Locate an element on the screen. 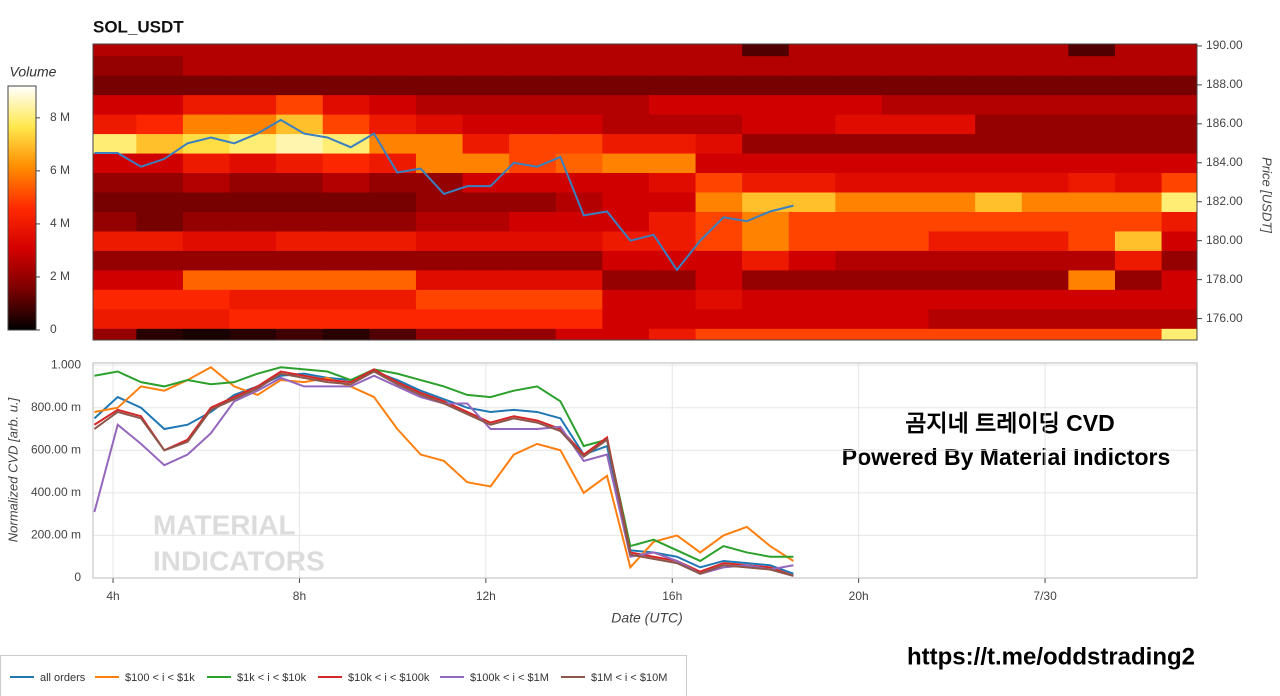  annotation: 곰지네 트레이딩 CVD is located at coordinates (1009, 423).